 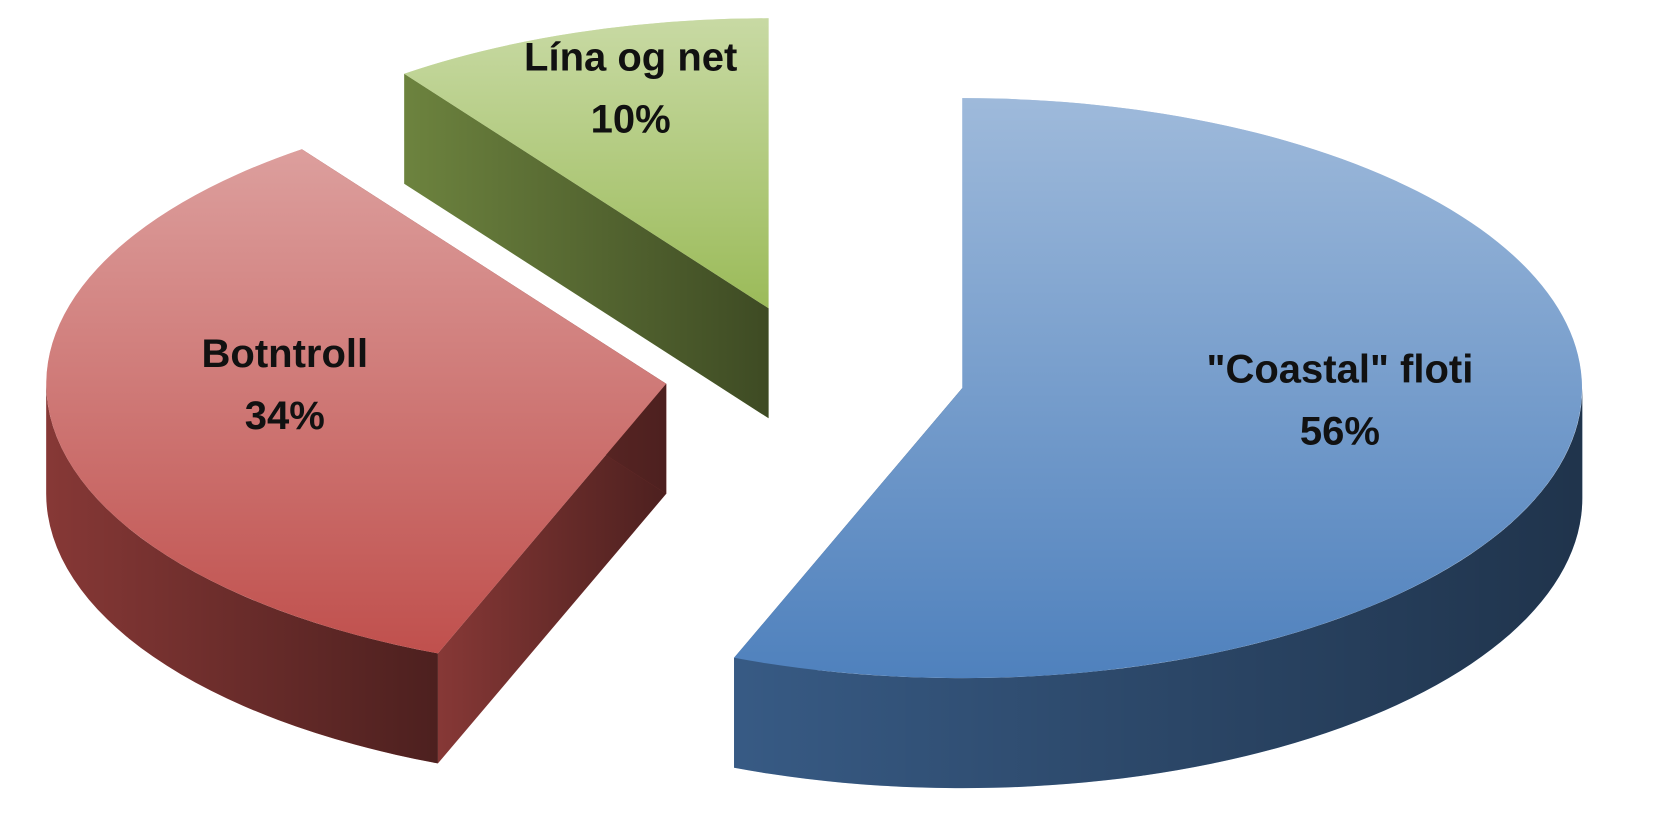 What do you see at coordinates (631, 119) in the screenshot?
I see `slice-value-label: 10%` at bounding box center [631, 119].